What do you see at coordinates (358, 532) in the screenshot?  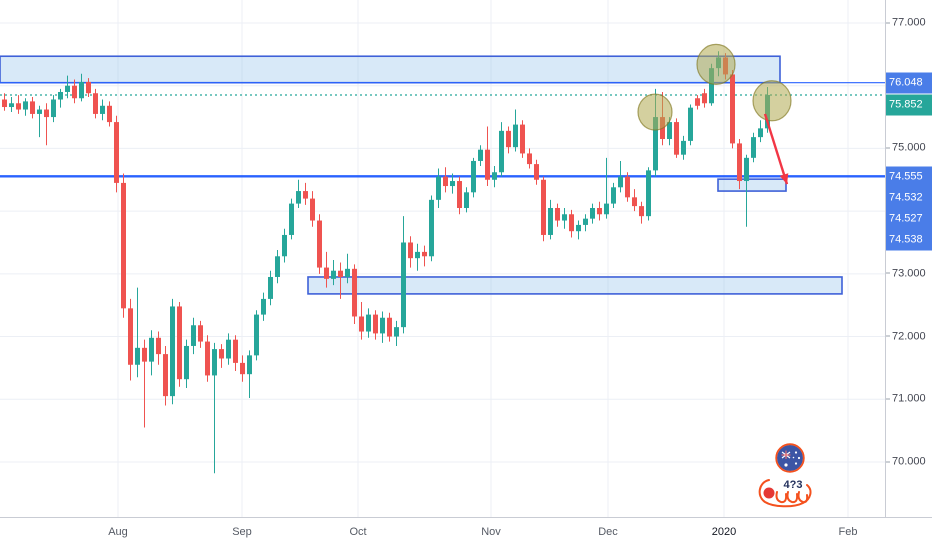 I see `time-tick-label: Oct` at bounding box center [358, 532].